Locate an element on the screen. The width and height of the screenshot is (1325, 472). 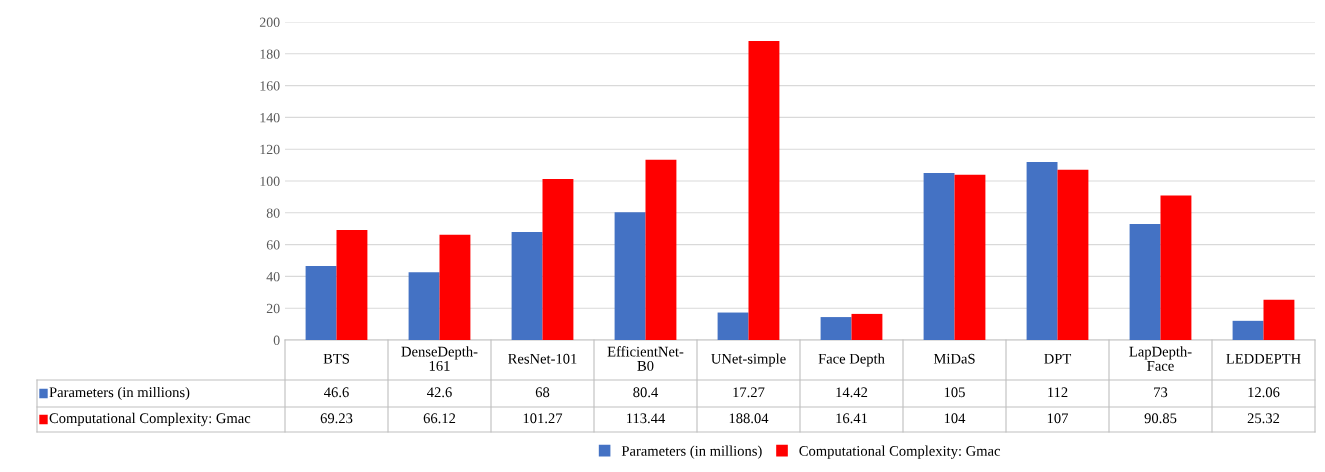
x-tick-label: UNet-simple is located at coordinates (748, 360).